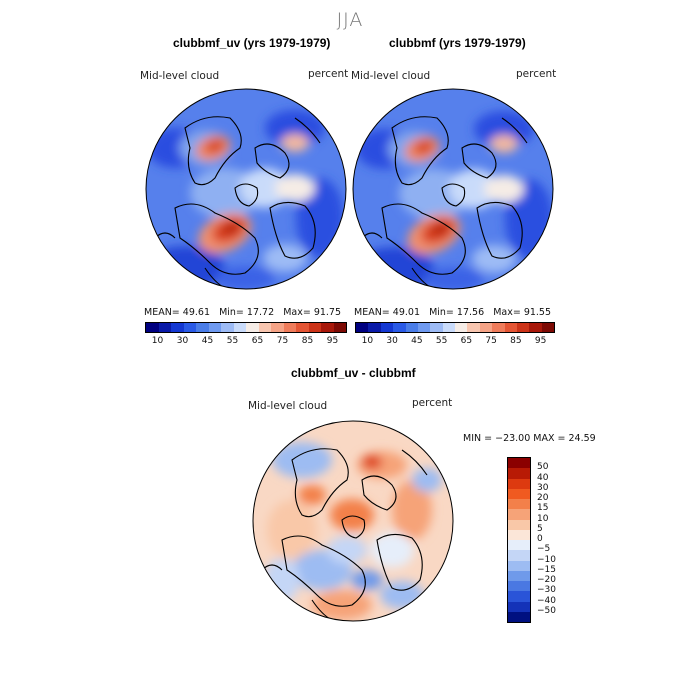 This screenshot has width=700, height=700. What do you see at coordinates (232, 341) in the screenshot?
I see `panel1-colorbar-tick-label: 55` at bounding box center [232, 341].